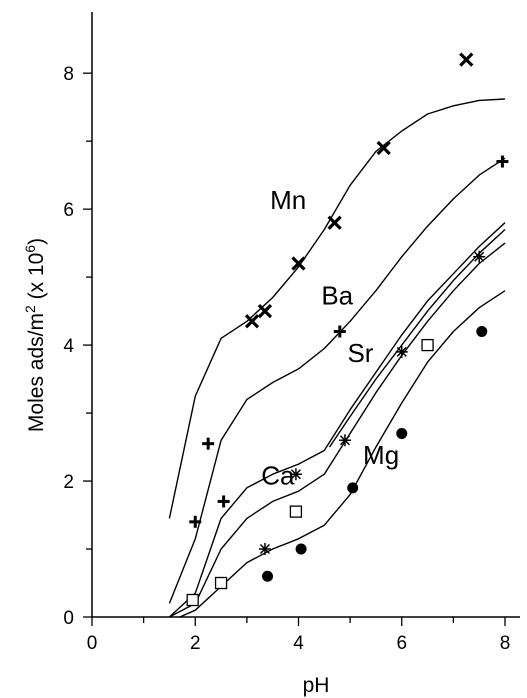 This screenshot has width=527, height=698. I want to click on x-axis-label: pH, so click(316, 685).